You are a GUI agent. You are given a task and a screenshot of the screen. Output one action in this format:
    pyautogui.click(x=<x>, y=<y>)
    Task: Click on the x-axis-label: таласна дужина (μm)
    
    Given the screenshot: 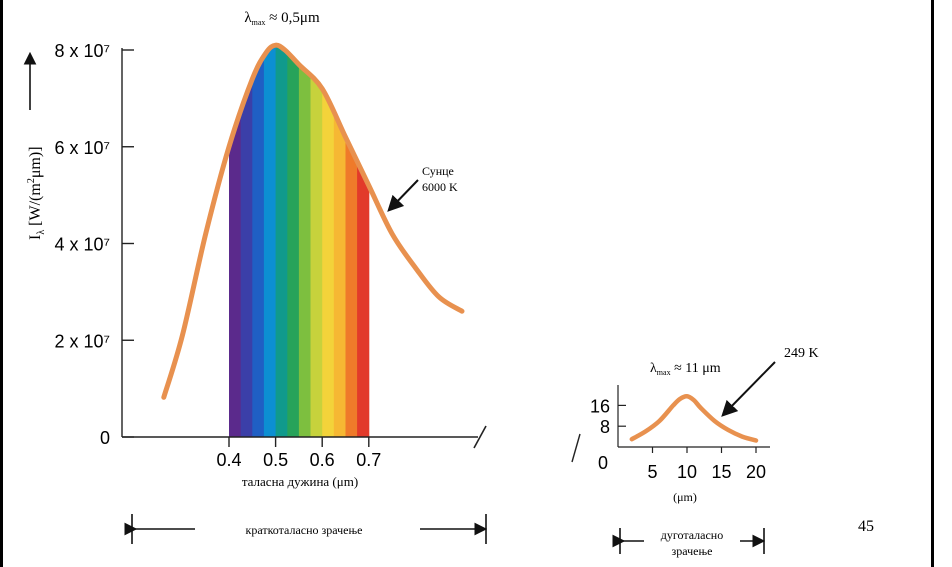 What is the action you would take?
    pyautogui.click(x=300, y=481)
    